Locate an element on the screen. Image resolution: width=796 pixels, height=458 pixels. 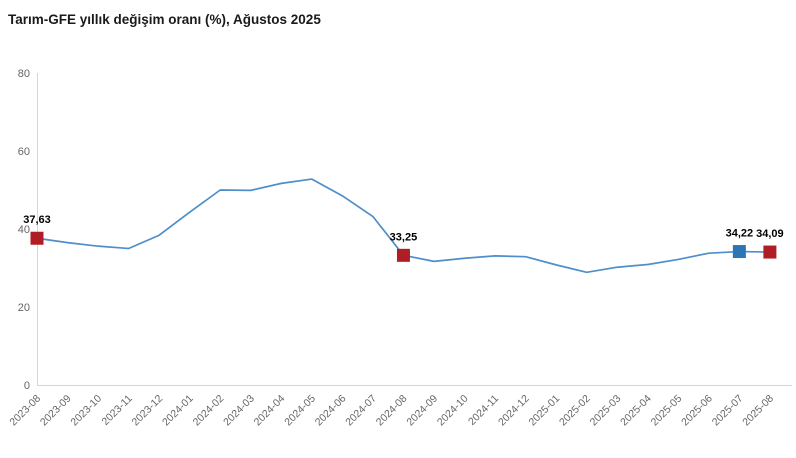
x-axis-label: 2023-12 is located at coordinates (148, 411).